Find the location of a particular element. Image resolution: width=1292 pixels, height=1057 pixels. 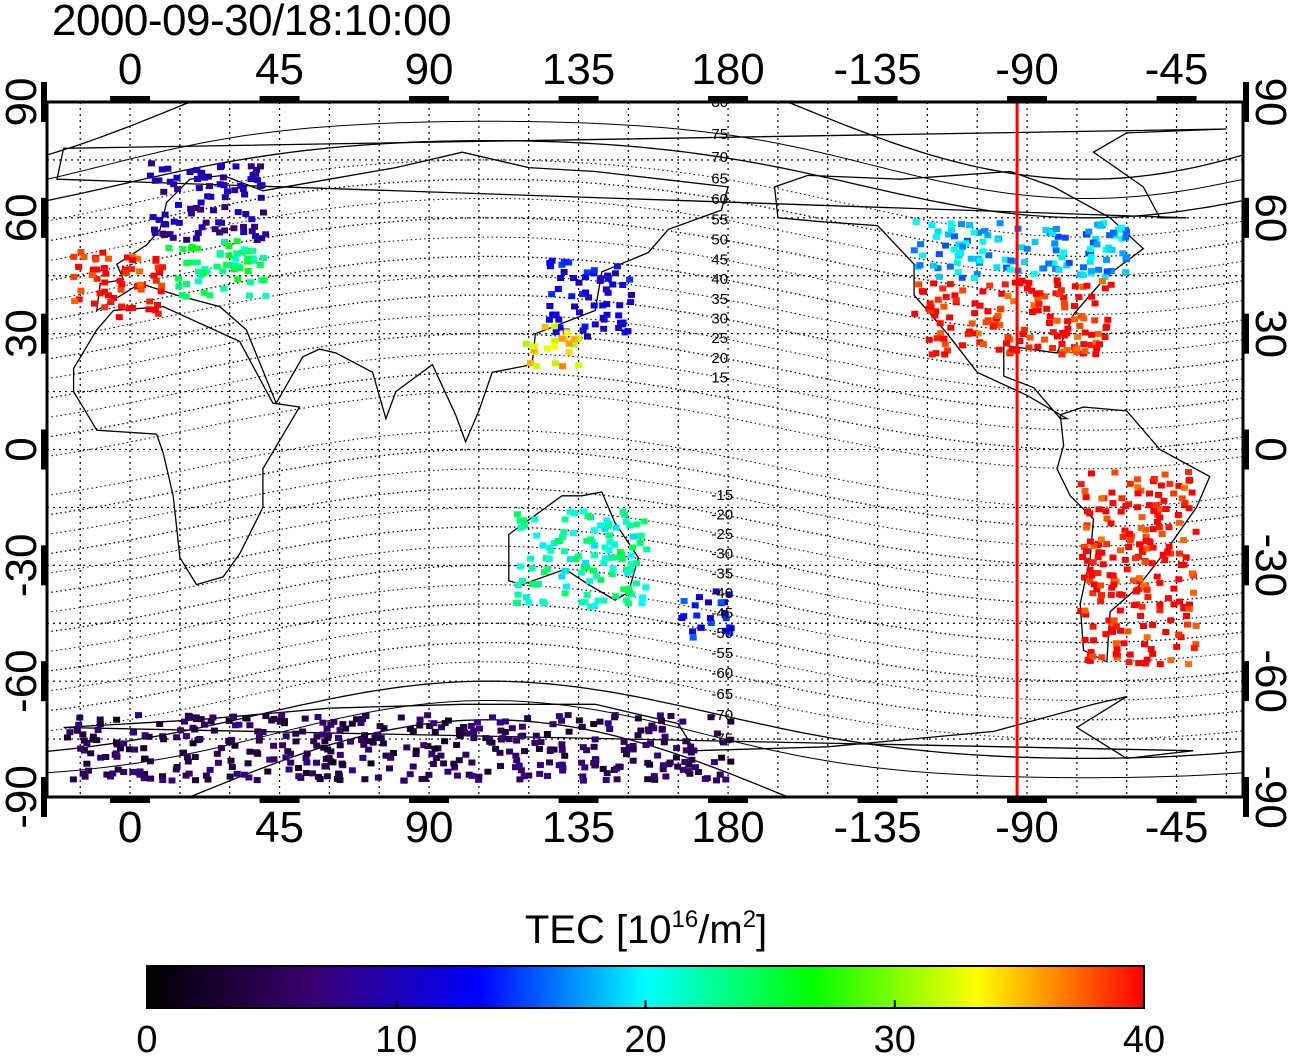

bottom-lon-label: -135 is located at coordinates (878, 827).